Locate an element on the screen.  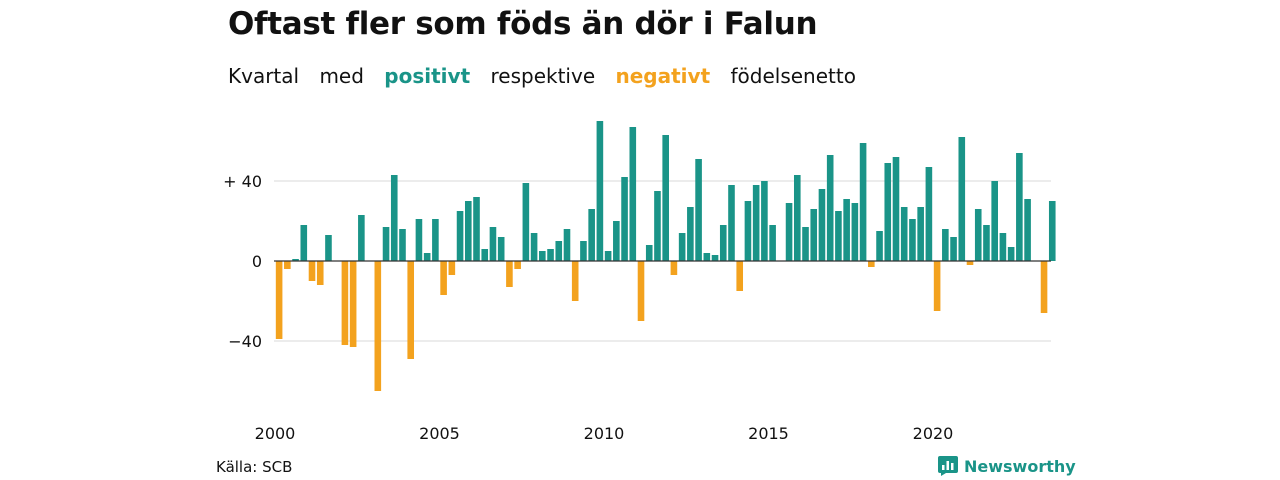
bar-2007-q1 is located at coordinates (509, 274).